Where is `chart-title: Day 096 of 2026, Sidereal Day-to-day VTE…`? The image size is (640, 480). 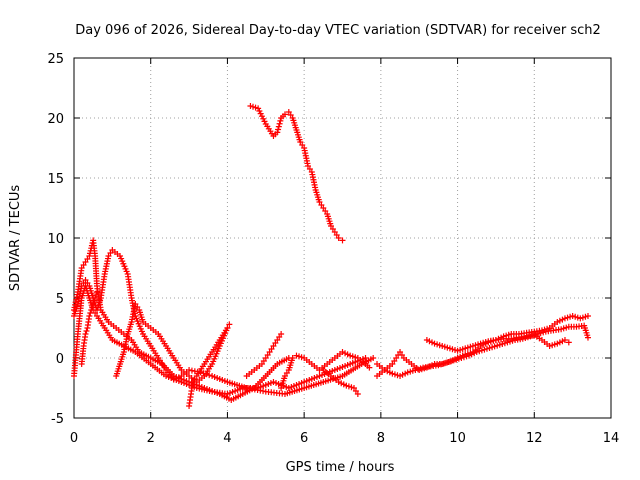
chart-title: Day 096 of 2026, Sidereal Day-to-day VTE… is located at coordinates (338, 30).